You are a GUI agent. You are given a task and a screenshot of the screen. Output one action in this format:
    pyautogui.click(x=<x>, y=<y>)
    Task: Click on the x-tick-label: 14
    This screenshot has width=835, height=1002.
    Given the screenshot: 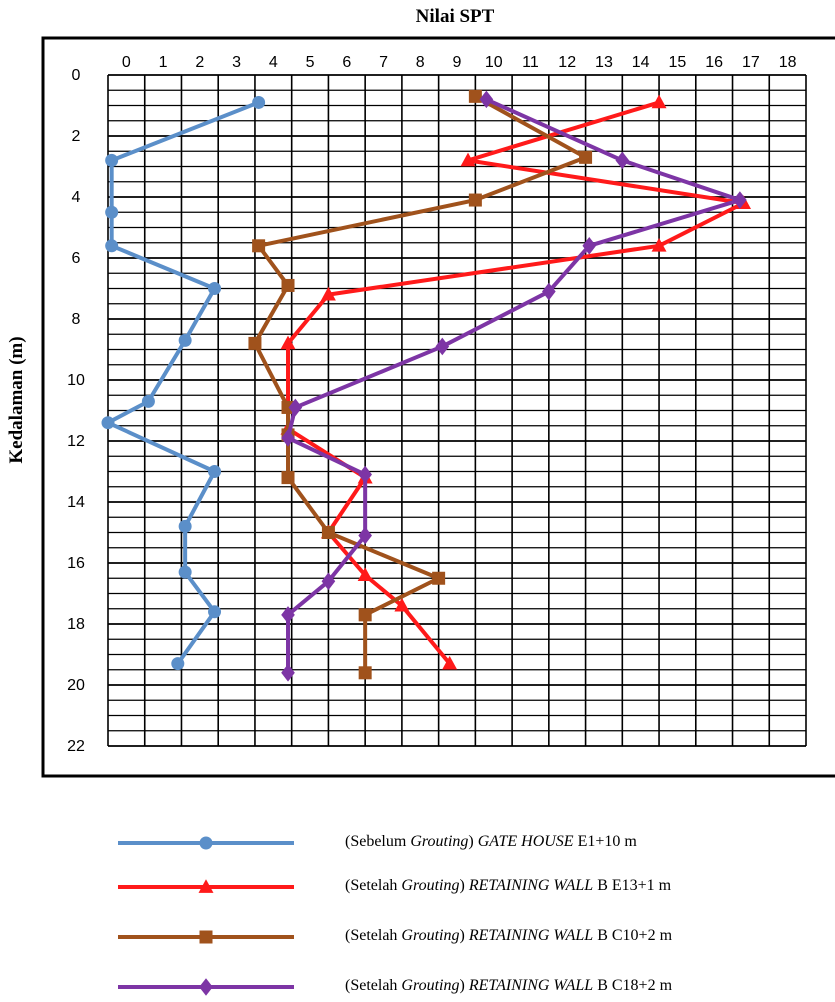 What is the action you would take?
    pyautogui.click(x=641, y=62)
    